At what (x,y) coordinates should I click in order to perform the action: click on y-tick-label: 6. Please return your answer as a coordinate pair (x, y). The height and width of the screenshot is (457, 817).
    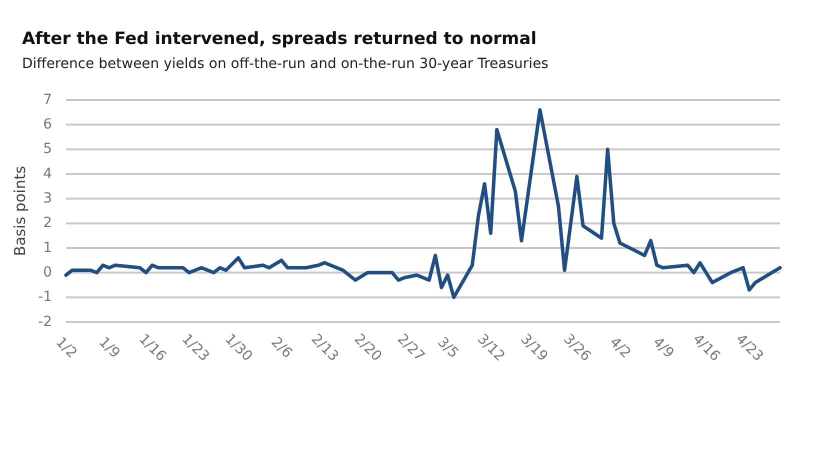
    Looking at the image, I should click on (47, 124).